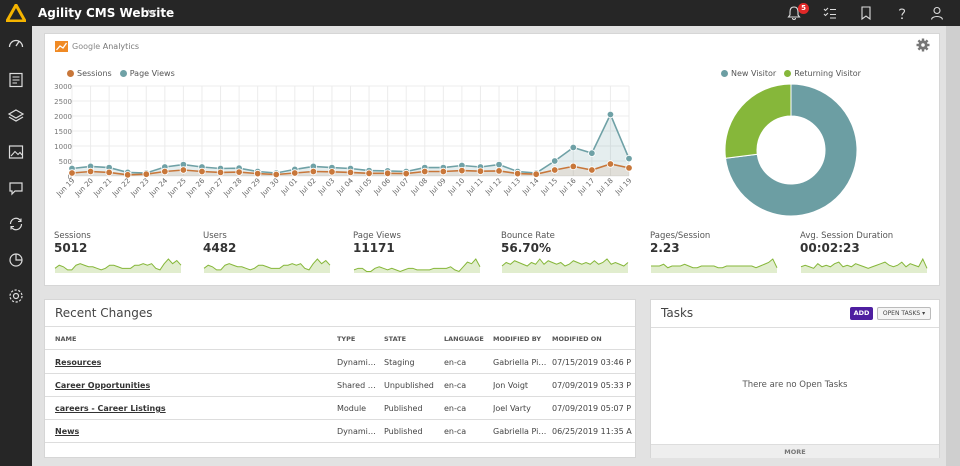 This screenshot has width=960, height=466. Describe the element at coordinates (937, 13) in the screenshot. I see `user-icon` at that location.